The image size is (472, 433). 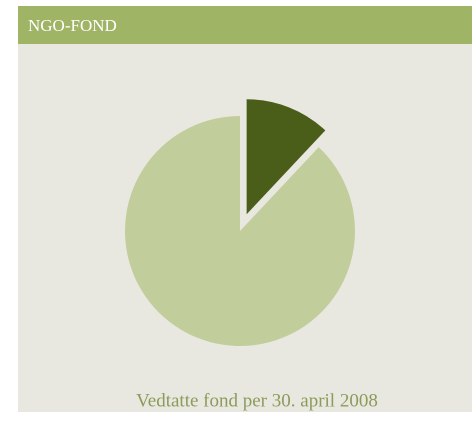 I want to click on header-bar, so click(x=245, y=25).